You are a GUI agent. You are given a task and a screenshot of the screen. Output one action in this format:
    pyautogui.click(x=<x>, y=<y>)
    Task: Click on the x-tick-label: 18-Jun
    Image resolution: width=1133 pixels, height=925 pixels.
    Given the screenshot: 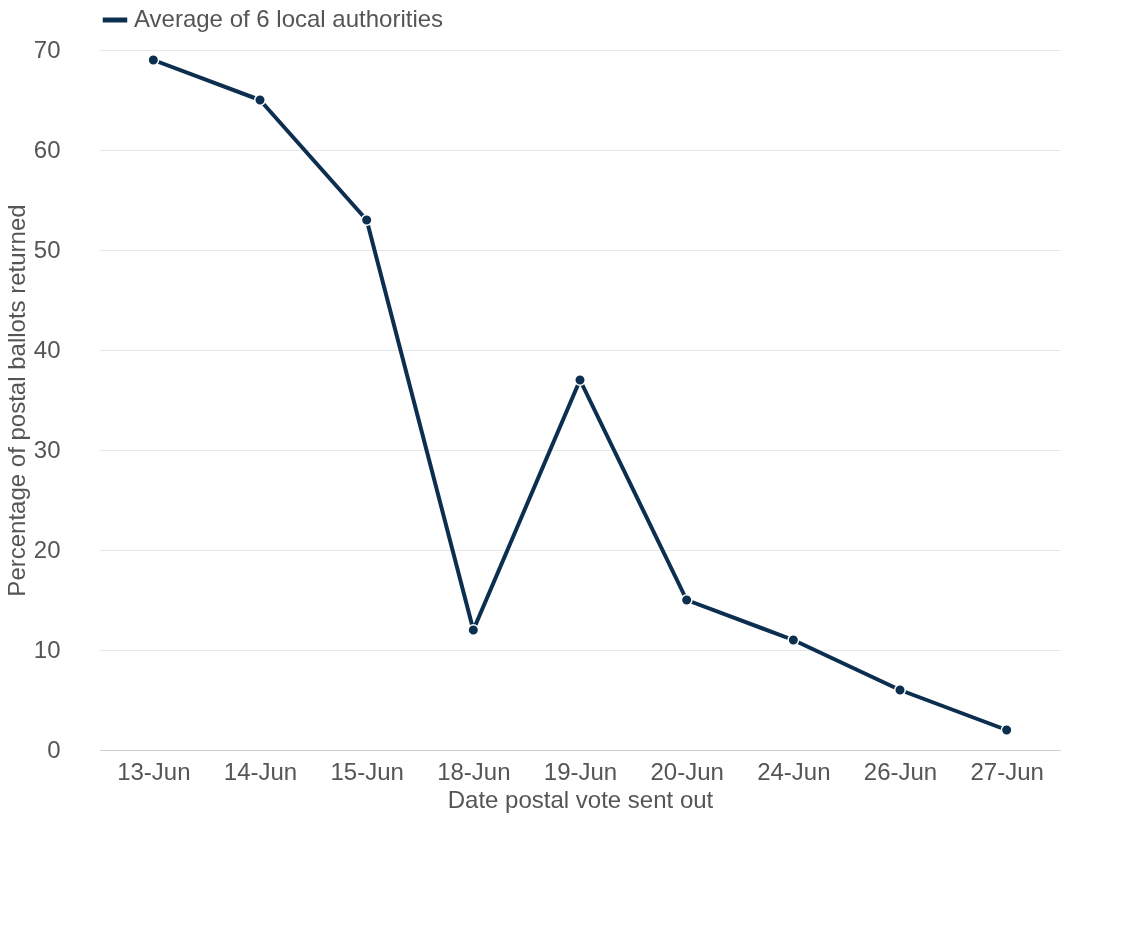 What is the action you would take?
    pyautogui.click(x=474, y=771)
    